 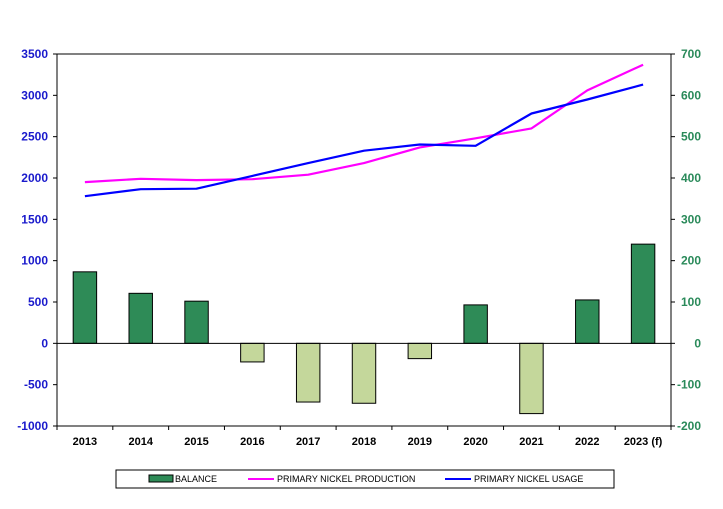 What do you see at coordinates (85, 442) in the screenshot?
I see `x-tick-label: 2013` at bounding box center [85, 442].